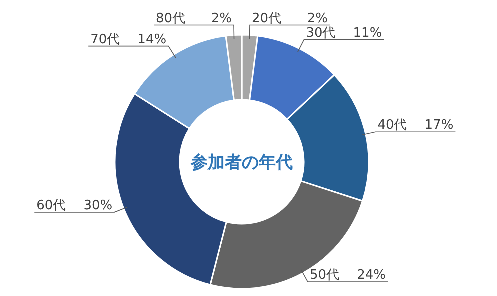 The image size is (497, 296). Describe the element at coordinates (152, 40) in the screenshot. I see `data-label: 14%` at that location.